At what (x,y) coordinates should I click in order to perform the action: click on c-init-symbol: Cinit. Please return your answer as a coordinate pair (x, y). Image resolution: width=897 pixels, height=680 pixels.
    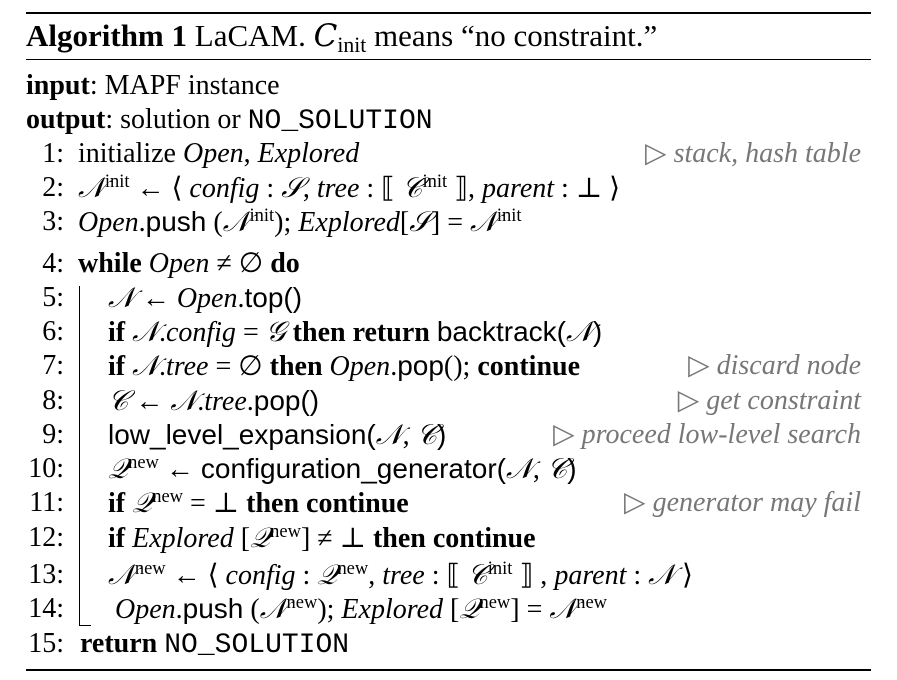
    Looking at the image, I should click on (340, 38).